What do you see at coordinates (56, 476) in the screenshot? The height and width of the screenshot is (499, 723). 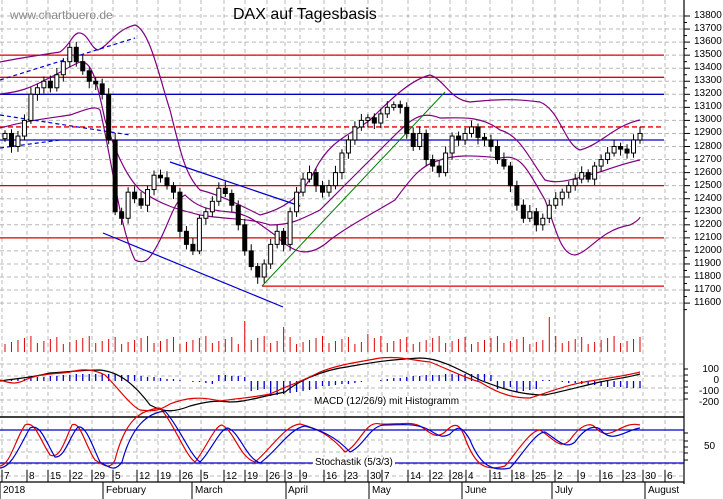 I see `x-tick-label: 15` at bounding box center [56, 476].